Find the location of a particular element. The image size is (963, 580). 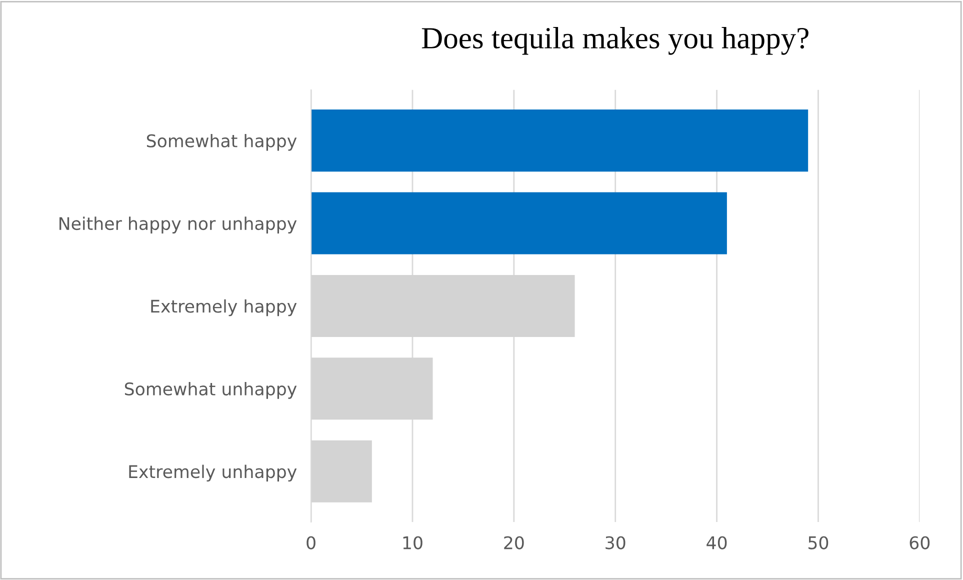

y-tick-label: Extremely unhappy is located at coordinates (213, 473).